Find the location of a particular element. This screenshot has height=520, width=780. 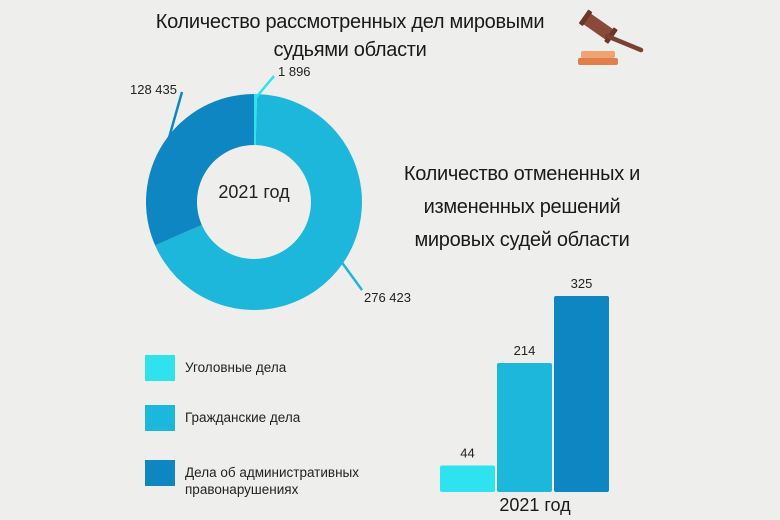

donut-chart is located at coordinates (255, 193).